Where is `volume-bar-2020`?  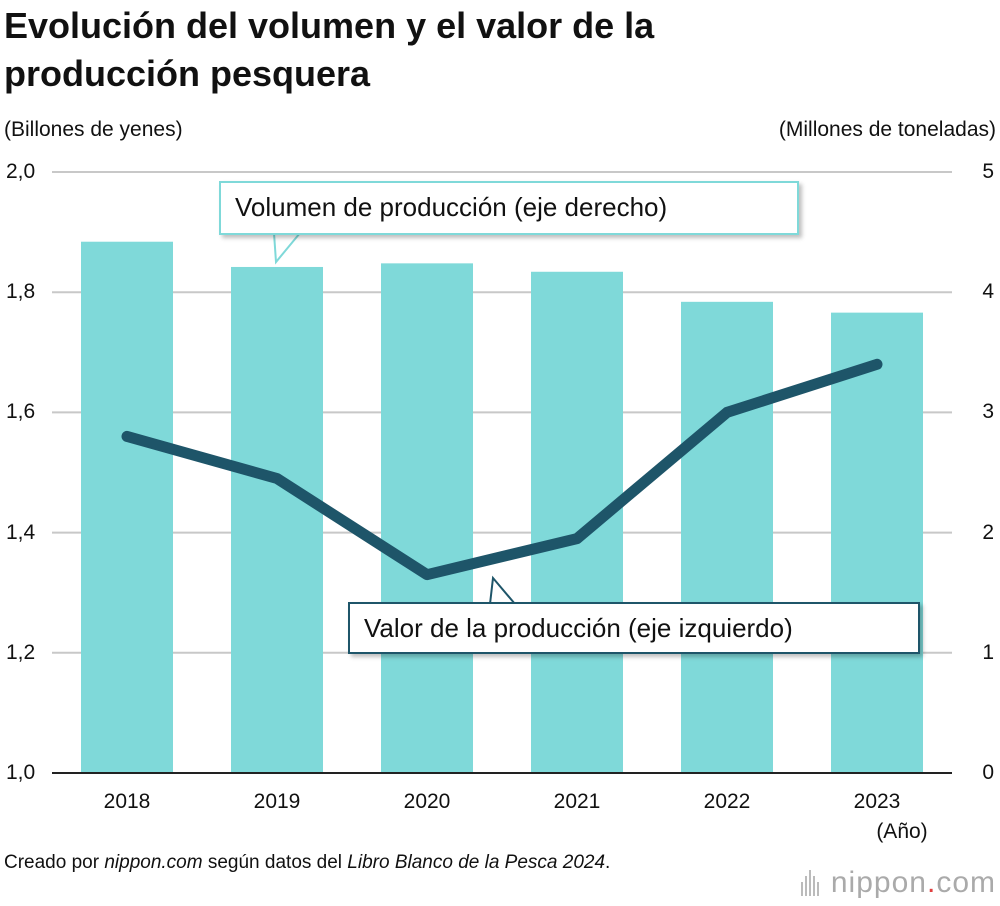
volume-bar-2020 is located at coordinates (427, 518).